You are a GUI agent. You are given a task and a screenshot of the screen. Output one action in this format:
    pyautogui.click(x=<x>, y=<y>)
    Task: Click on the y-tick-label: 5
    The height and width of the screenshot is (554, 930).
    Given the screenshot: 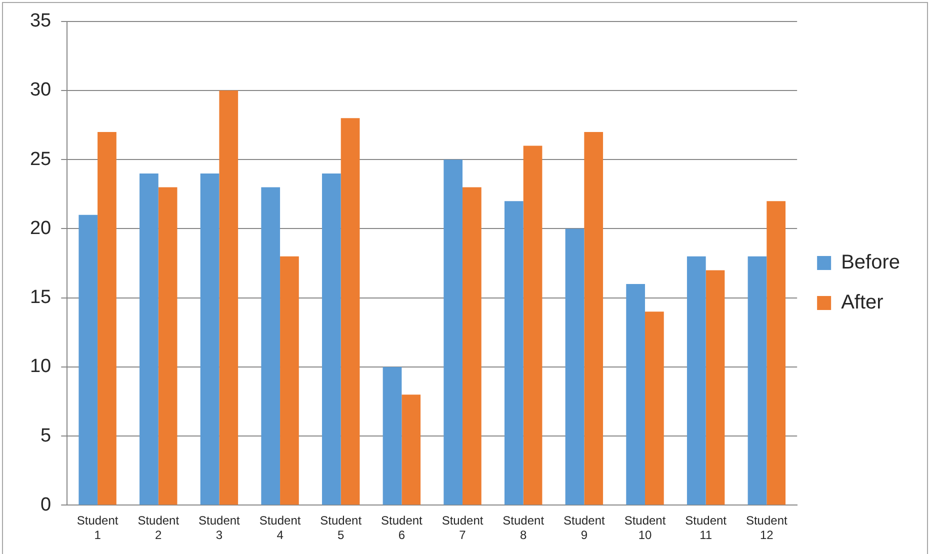 What is the action you would take?
    pyautogui.click(x=46, y=435)
    